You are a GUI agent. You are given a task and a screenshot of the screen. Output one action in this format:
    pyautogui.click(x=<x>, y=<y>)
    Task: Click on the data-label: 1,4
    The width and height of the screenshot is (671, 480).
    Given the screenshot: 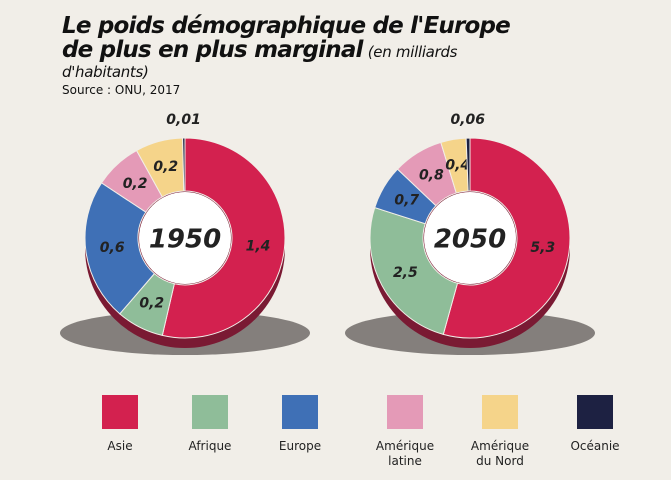 What is the action you would take?
    pyautogui.click(x=258, y=246)
    